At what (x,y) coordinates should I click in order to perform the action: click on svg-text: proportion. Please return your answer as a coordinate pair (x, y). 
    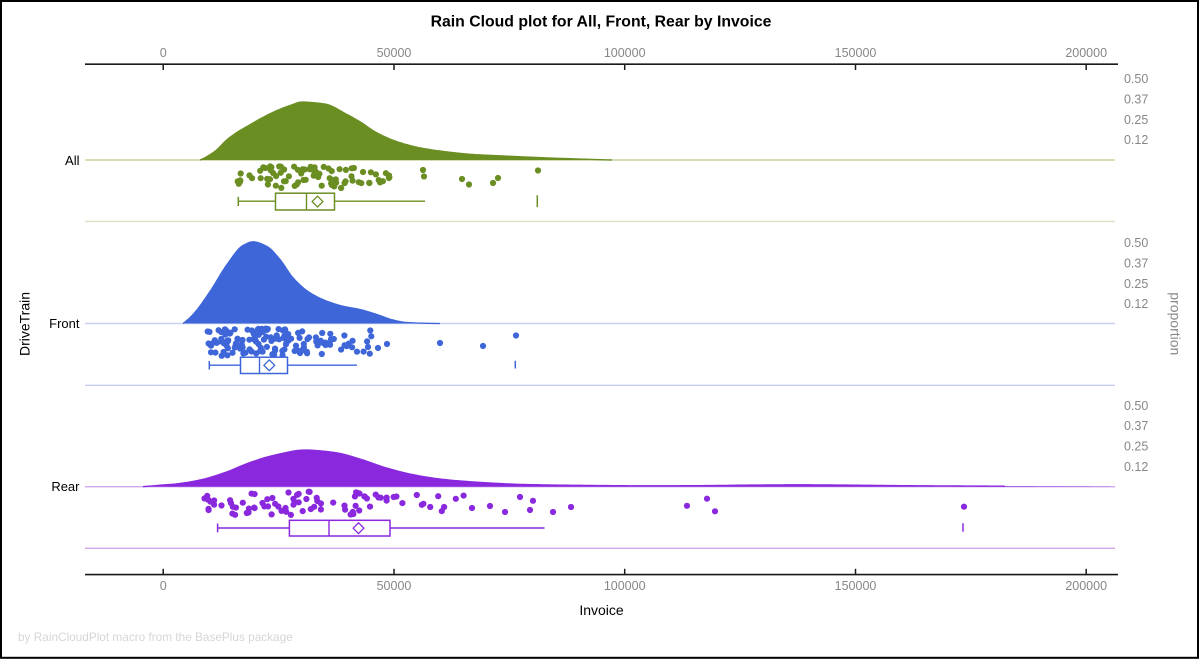
    Looking at the image, I should click on (1176, 323).